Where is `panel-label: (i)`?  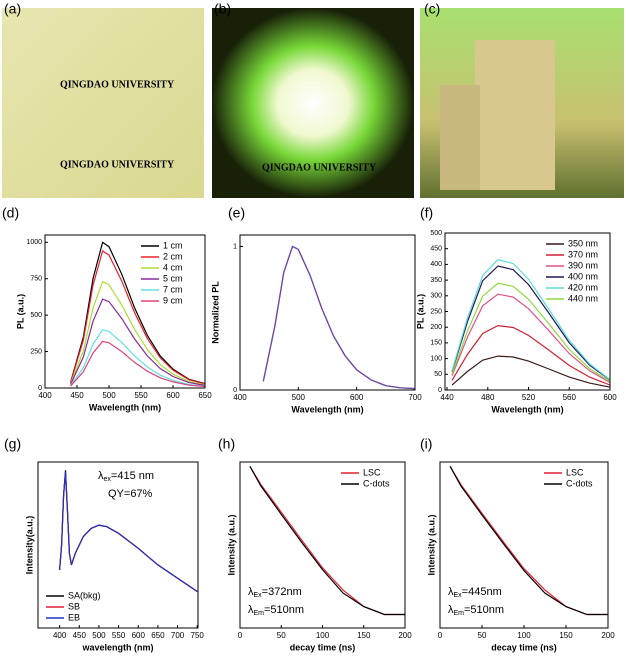 panel-label: (i) is located at coordinates (426, 444).